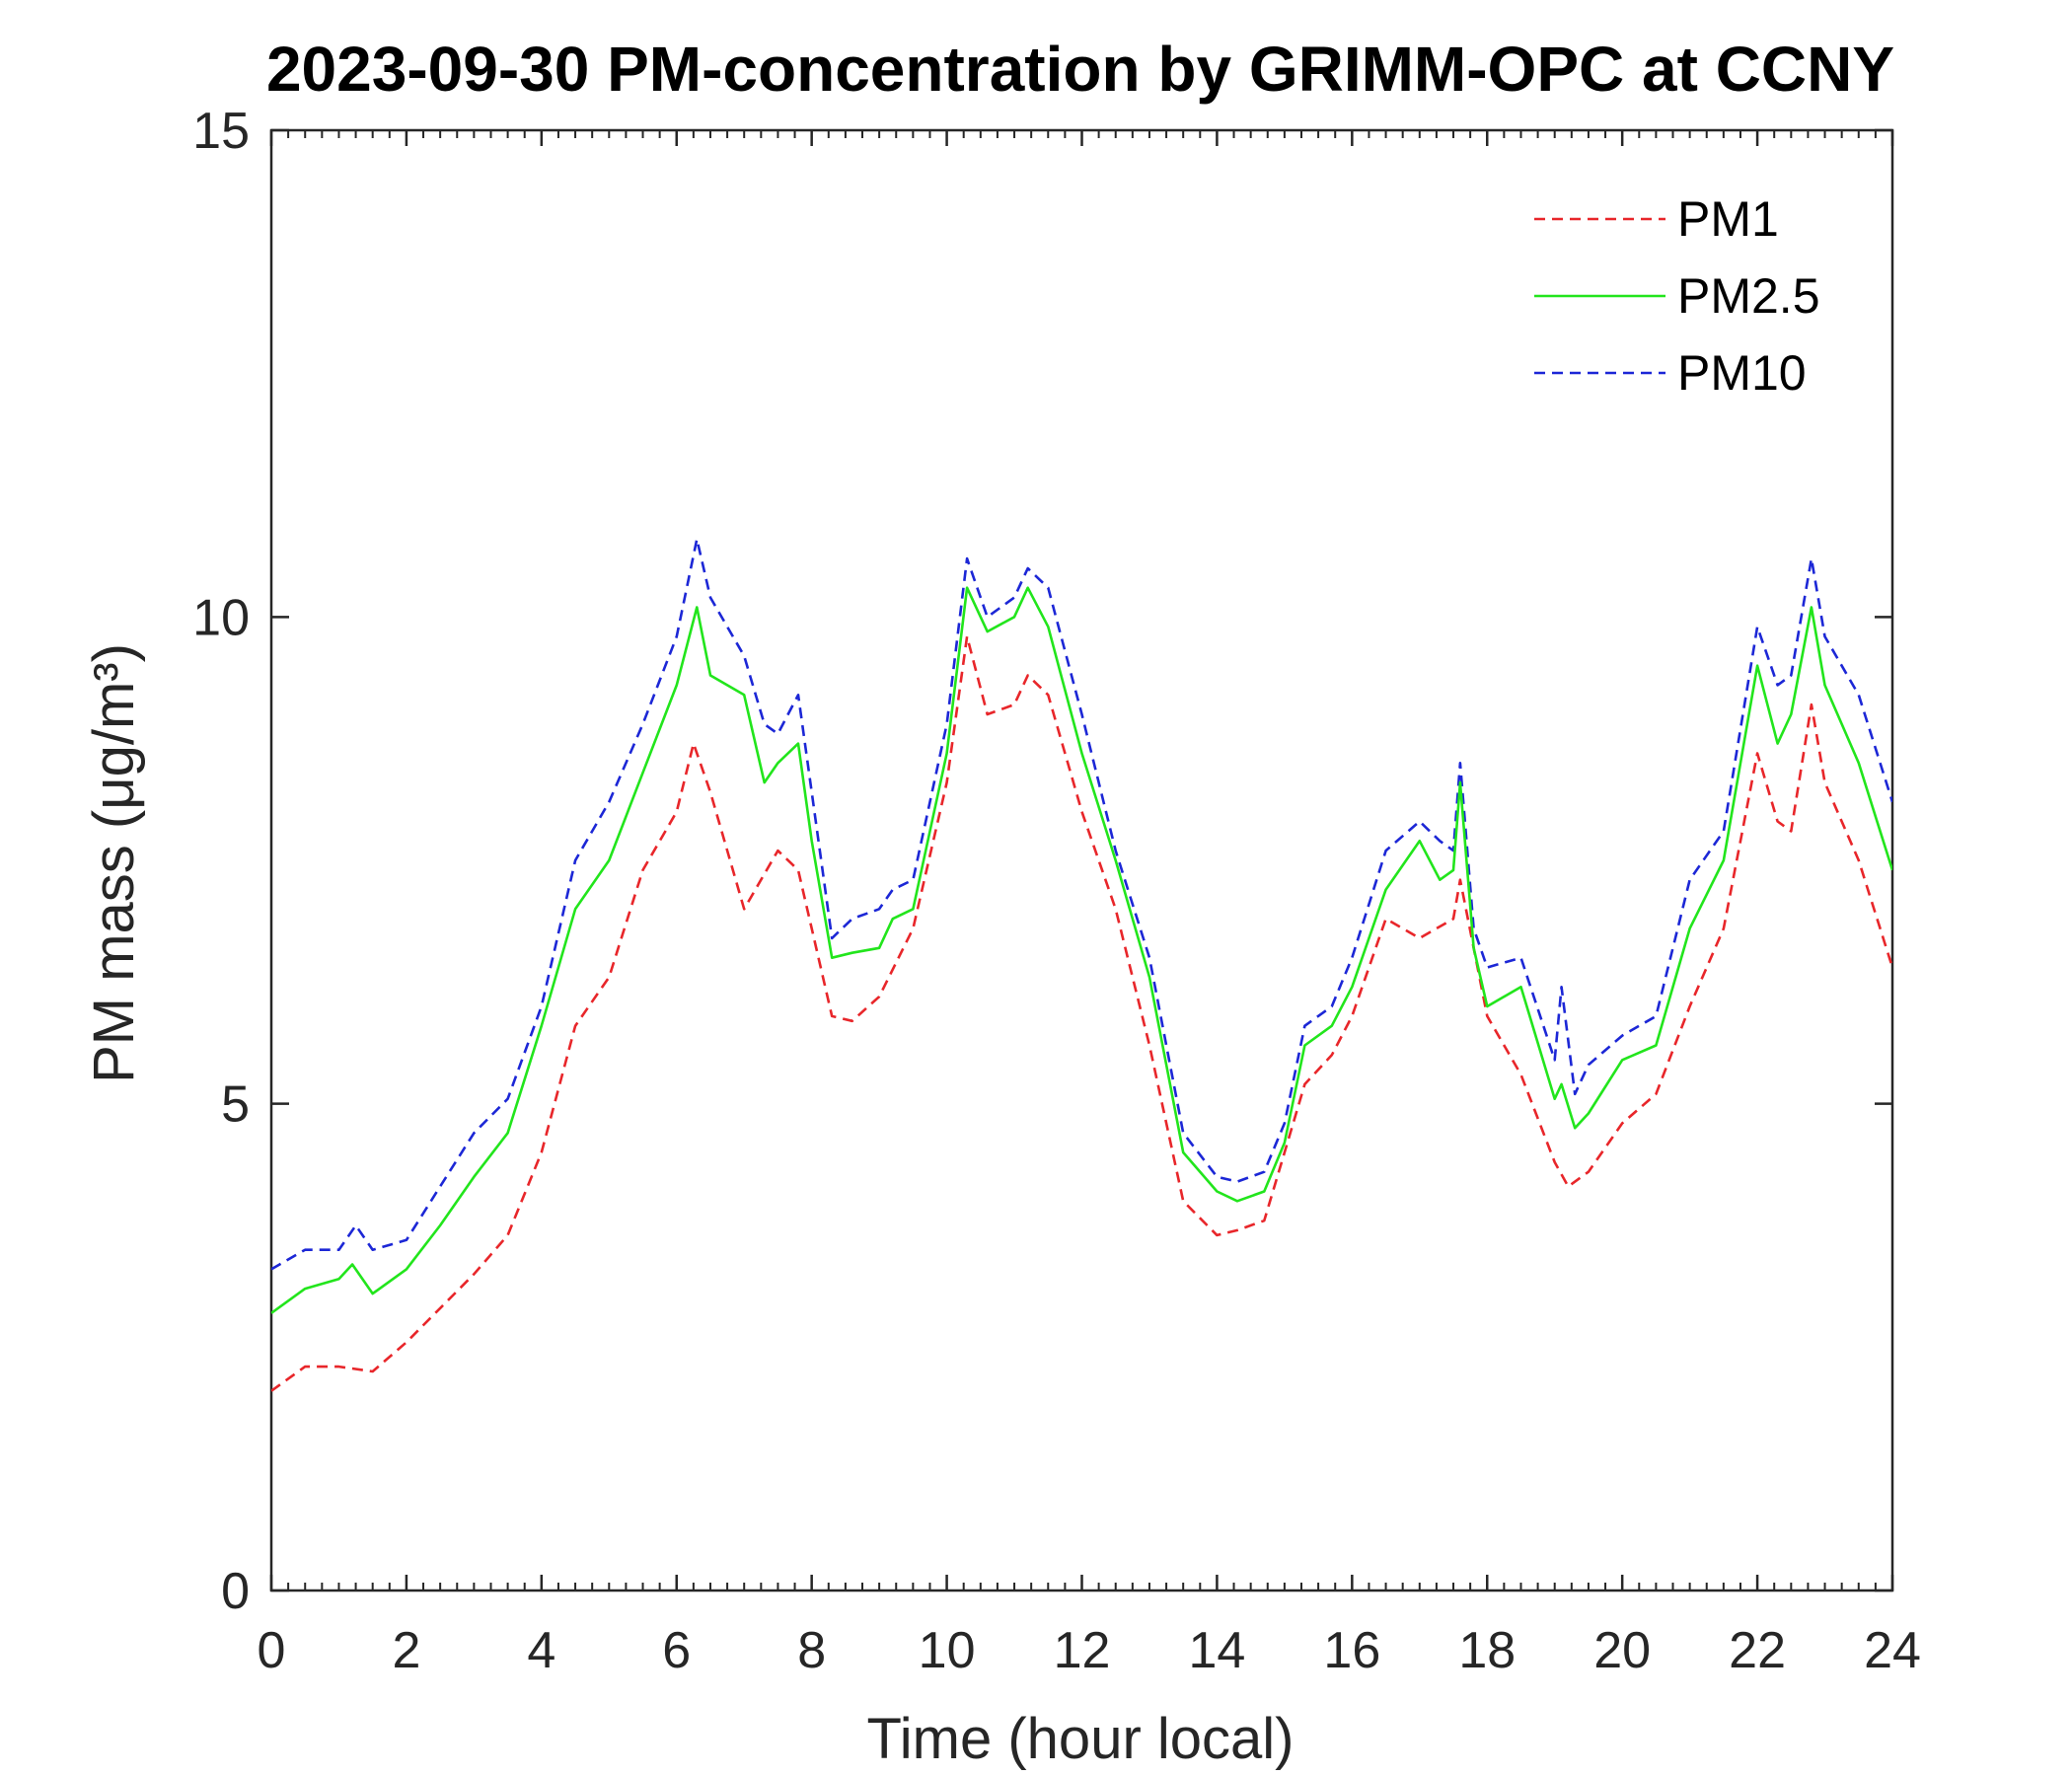 This screenshot has width=2072, height=1776. What do you see at coordinates (1892, 1651) in the screenshot?
I see `x-tick-label: 24` at bounding box center [1892, 1651].